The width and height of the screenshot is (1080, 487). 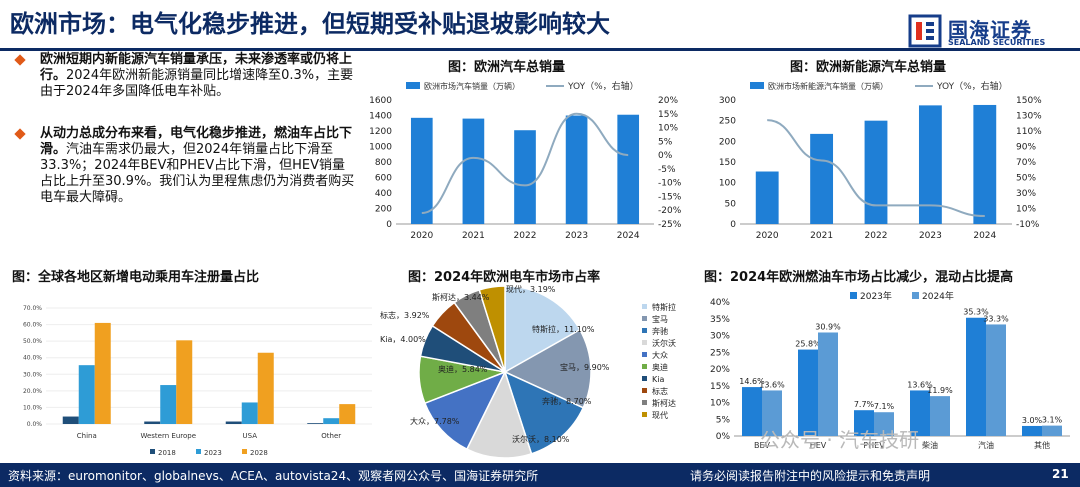 What do you see at coordinates (884, 406) in the screenshot?
I see `chart-5-data-label: 7.1%` at bounding box center [884, 406].